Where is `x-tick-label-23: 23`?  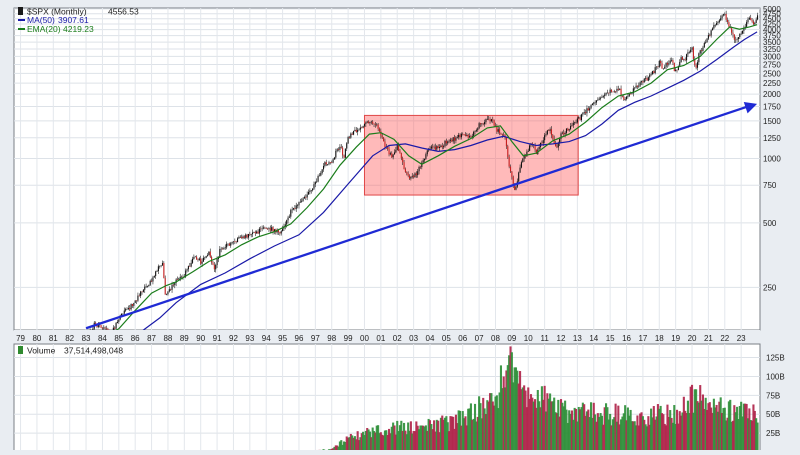
x-tick-label-23: 23 is located at coordinates (741, 338).